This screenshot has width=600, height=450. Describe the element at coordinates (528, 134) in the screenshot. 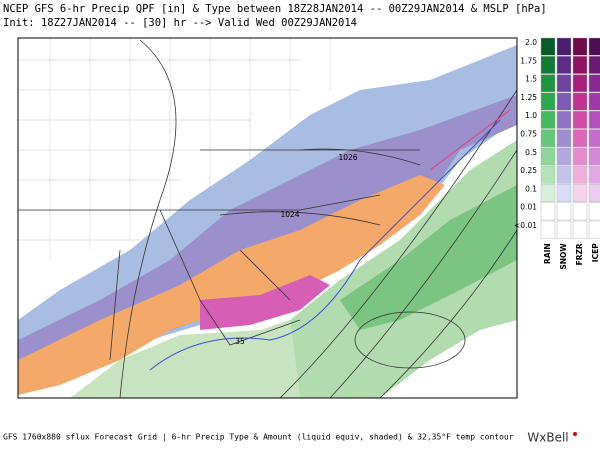

I see `legend-label: 0.75` at that location.